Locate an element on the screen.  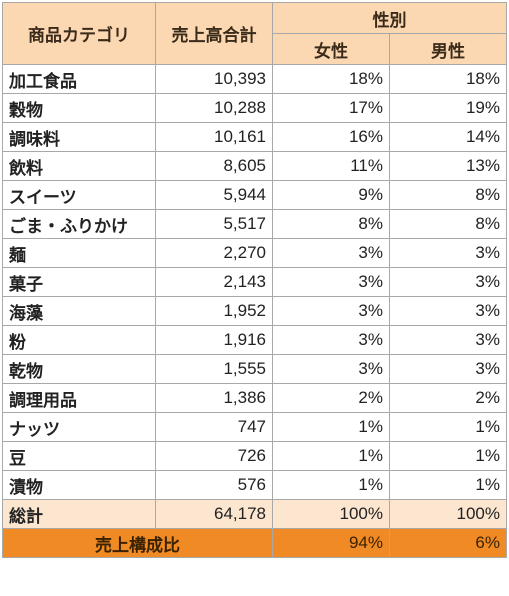
header-category: 商品カテゴリ is located at coordinates (79, 33).